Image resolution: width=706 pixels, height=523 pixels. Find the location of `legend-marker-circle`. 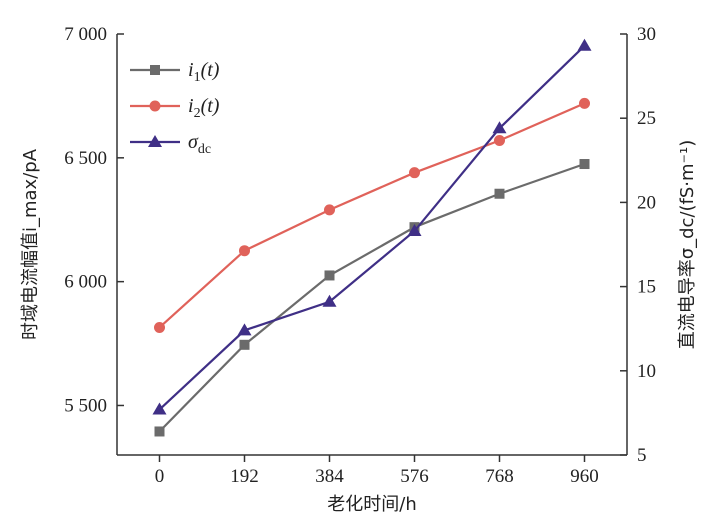

legend-marker-circle is located at coordinates (155, 106).